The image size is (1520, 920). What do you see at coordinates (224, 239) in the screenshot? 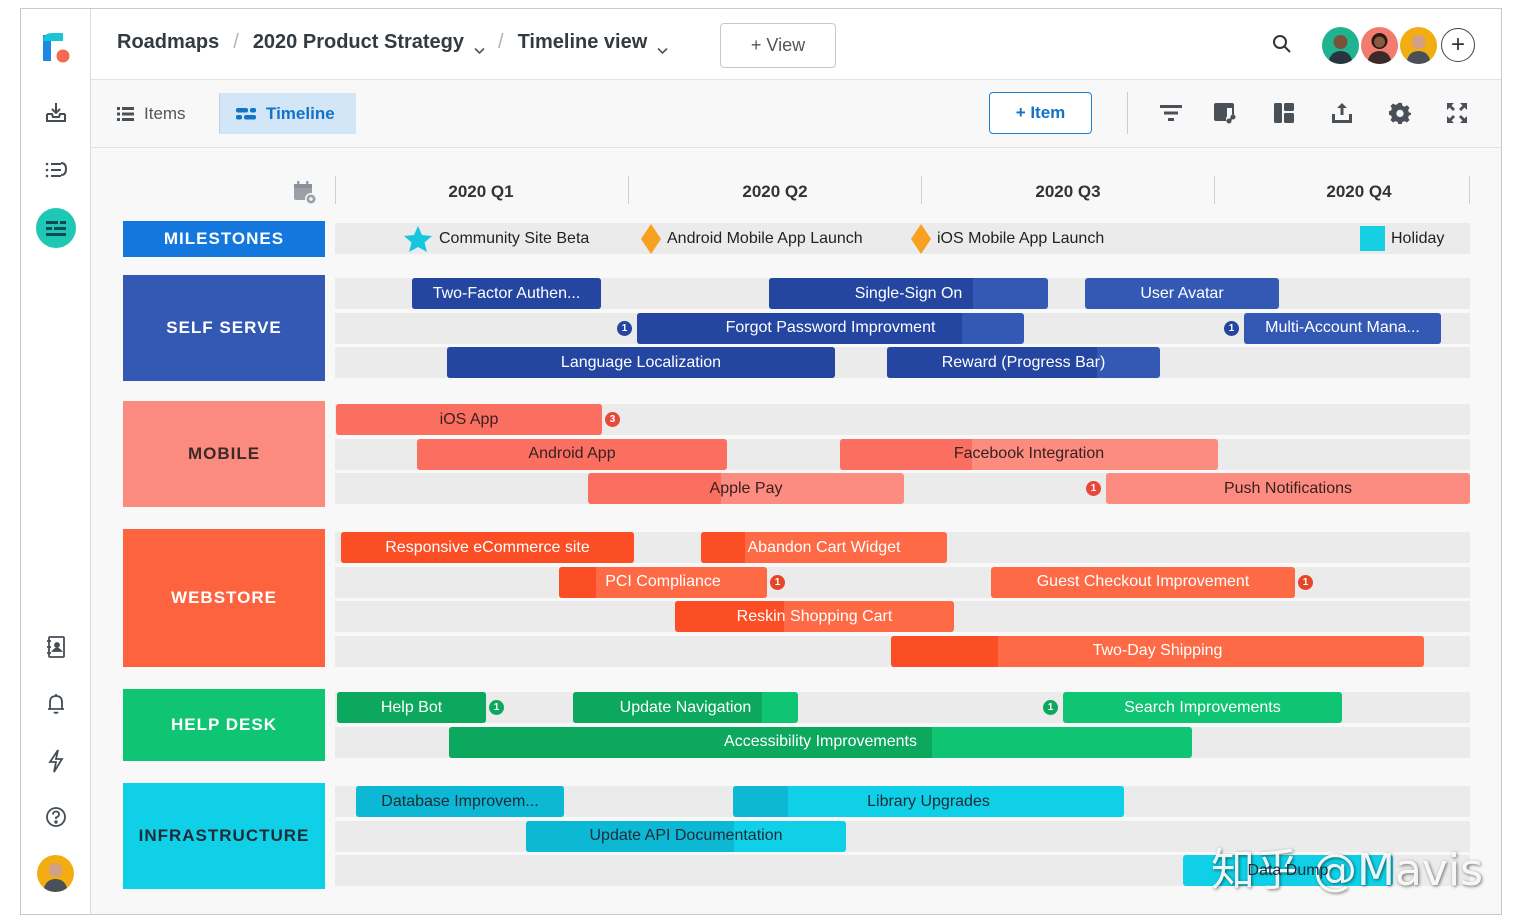
I see `lane-label-milestones: MILESTONES` at bounding box center [224, 239].